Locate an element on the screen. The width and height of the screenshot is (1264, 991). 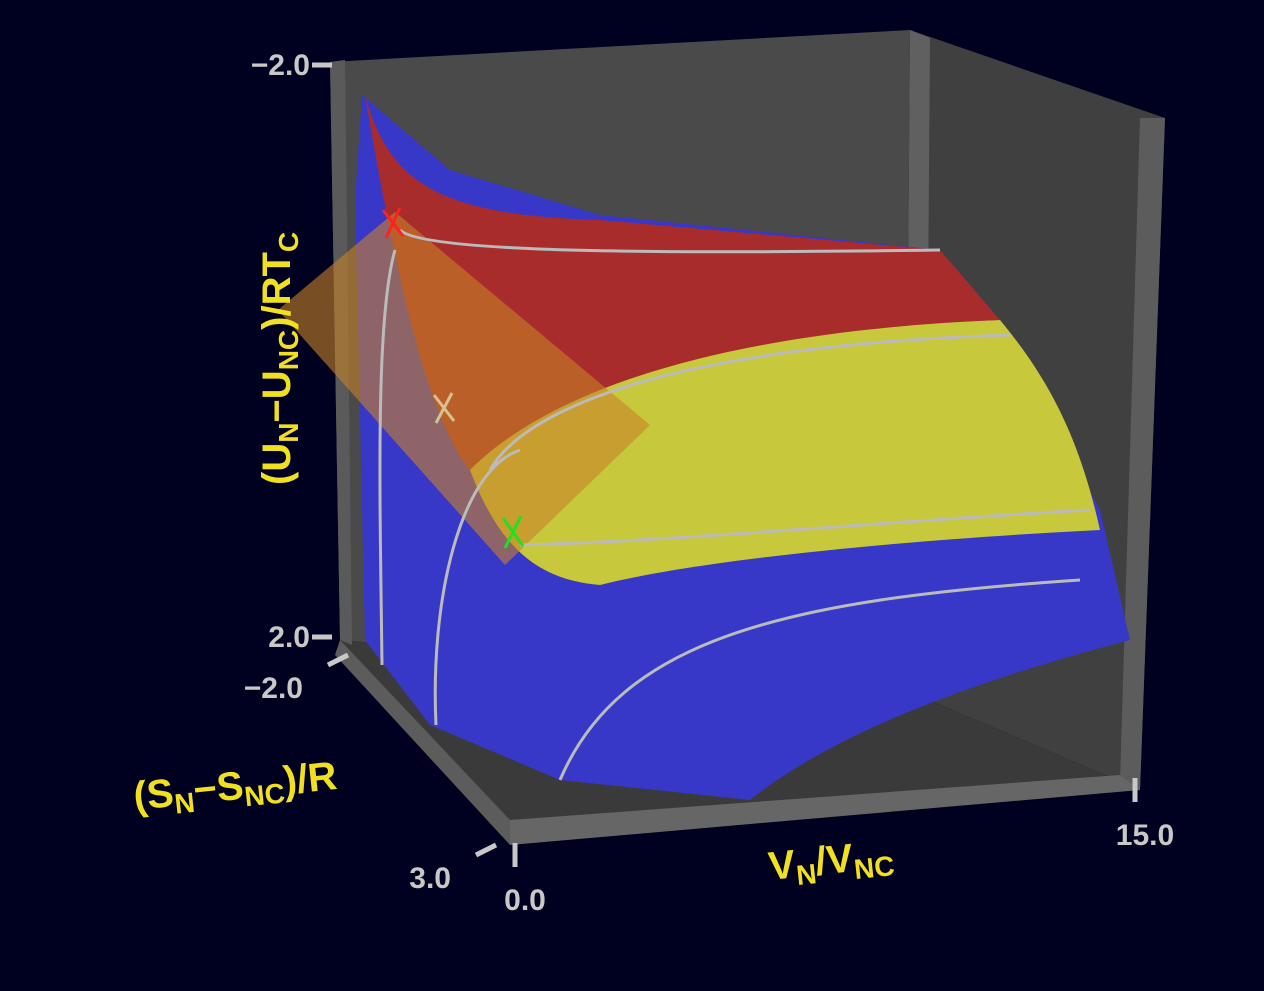
tick-label: 2.0 is located at coordinates (289, 637).